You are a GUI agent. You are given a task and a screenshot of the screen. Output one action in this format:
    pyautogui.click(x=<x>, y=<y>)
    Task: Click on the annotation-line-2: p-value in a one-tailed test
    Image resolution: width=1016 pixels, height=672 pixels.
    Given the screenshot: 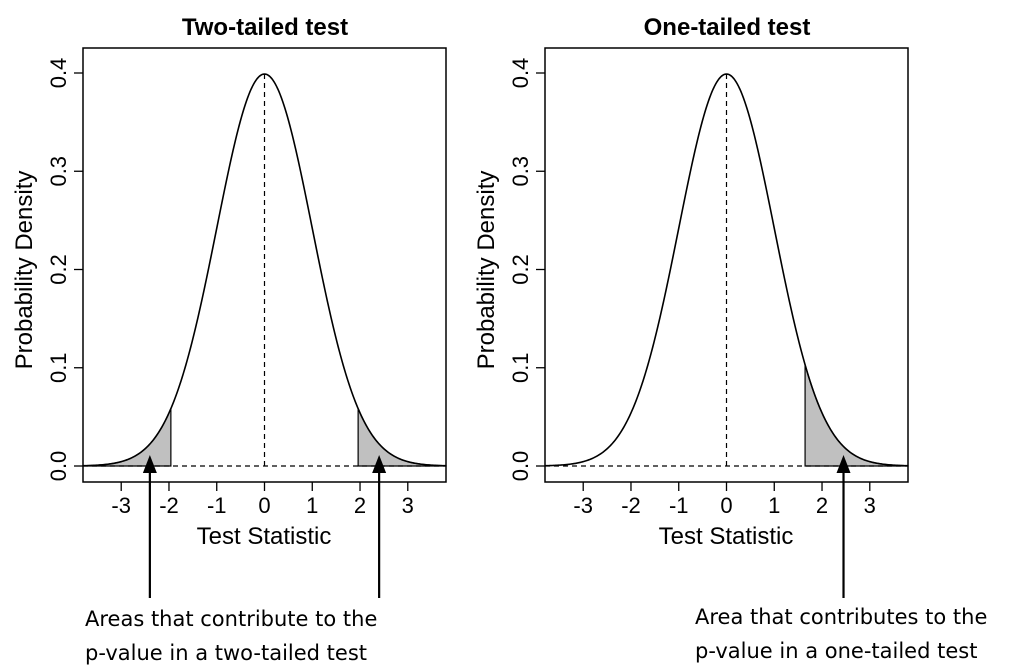 What is the action you would take?
    pyautogui.click(x=836, y=651)
    